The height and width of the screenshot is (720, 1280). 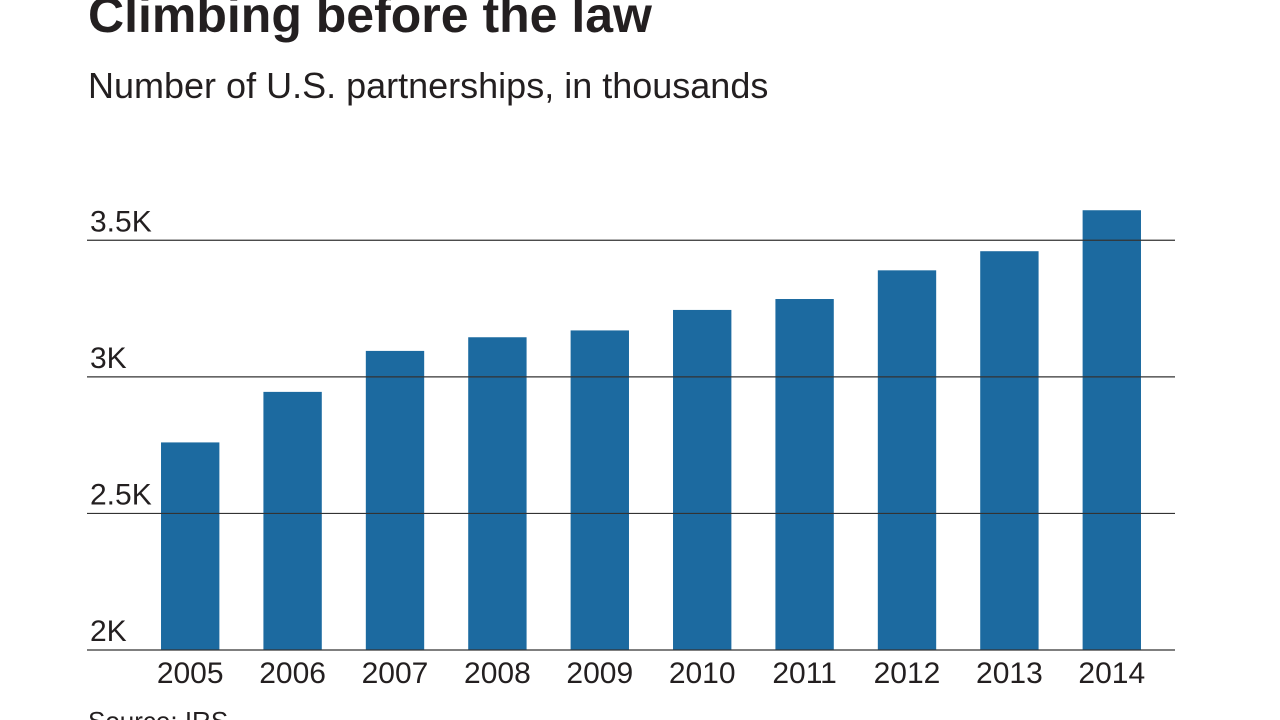 I want to click on y-tick-label: 2.5K, so click(x=121, y=494).